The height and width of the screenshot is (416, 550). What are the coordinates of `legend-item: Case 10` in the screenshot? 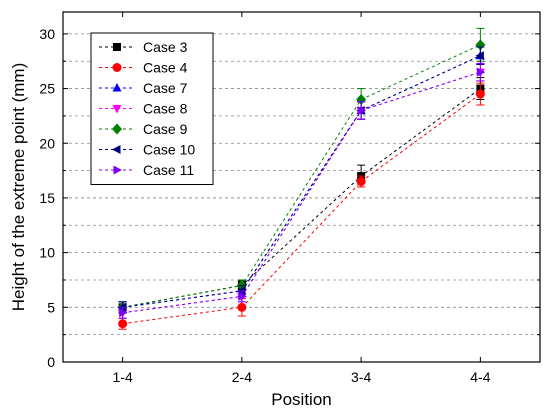 It's located at (147, 150).